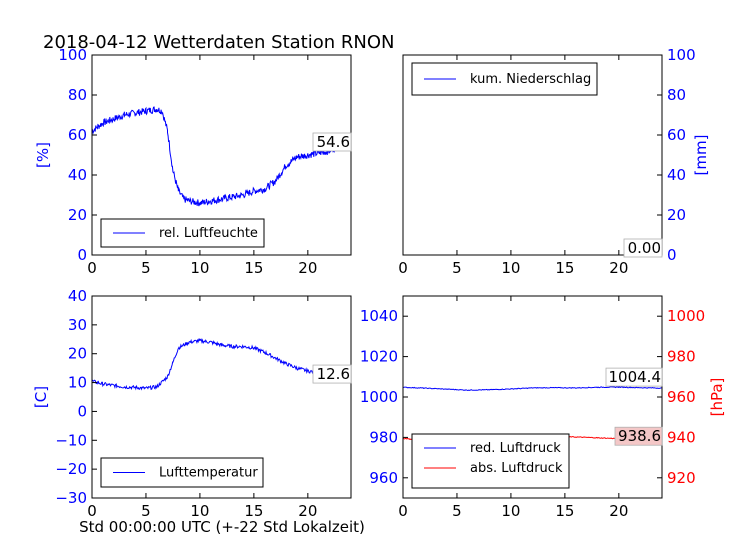 Image resolution: width=736 pixels, height=552 pixels. Describe the element at coordinates (208, 473) in the screenshot. I see `legend-label: Lufttemperatur` at that location.